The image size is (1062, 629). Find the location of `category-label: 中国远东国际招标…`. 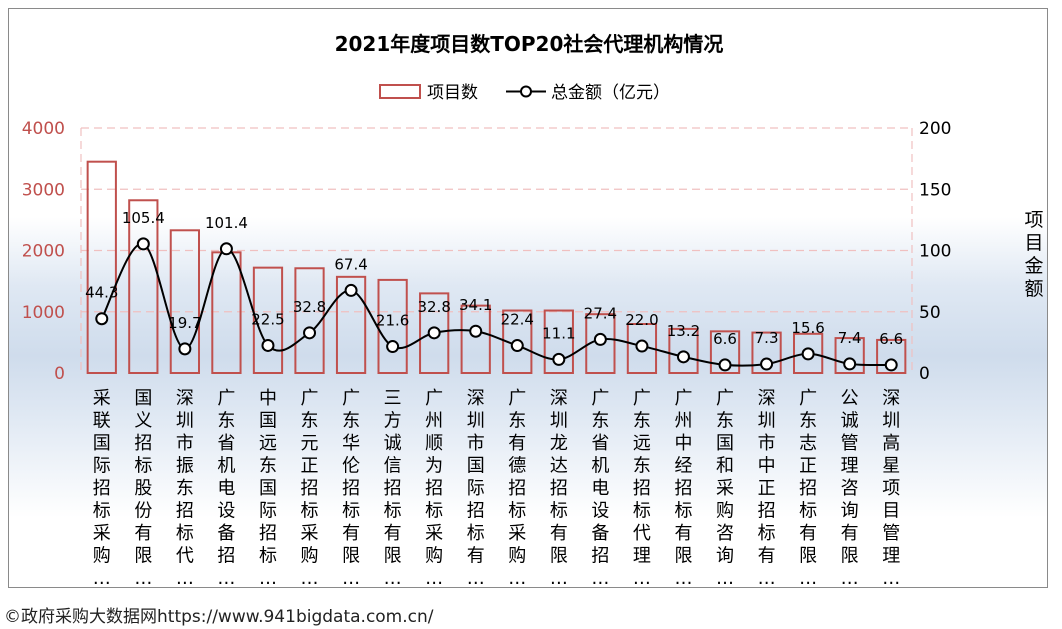

category-label: 中国远东国际招标… is located at coordinates (268, 488).